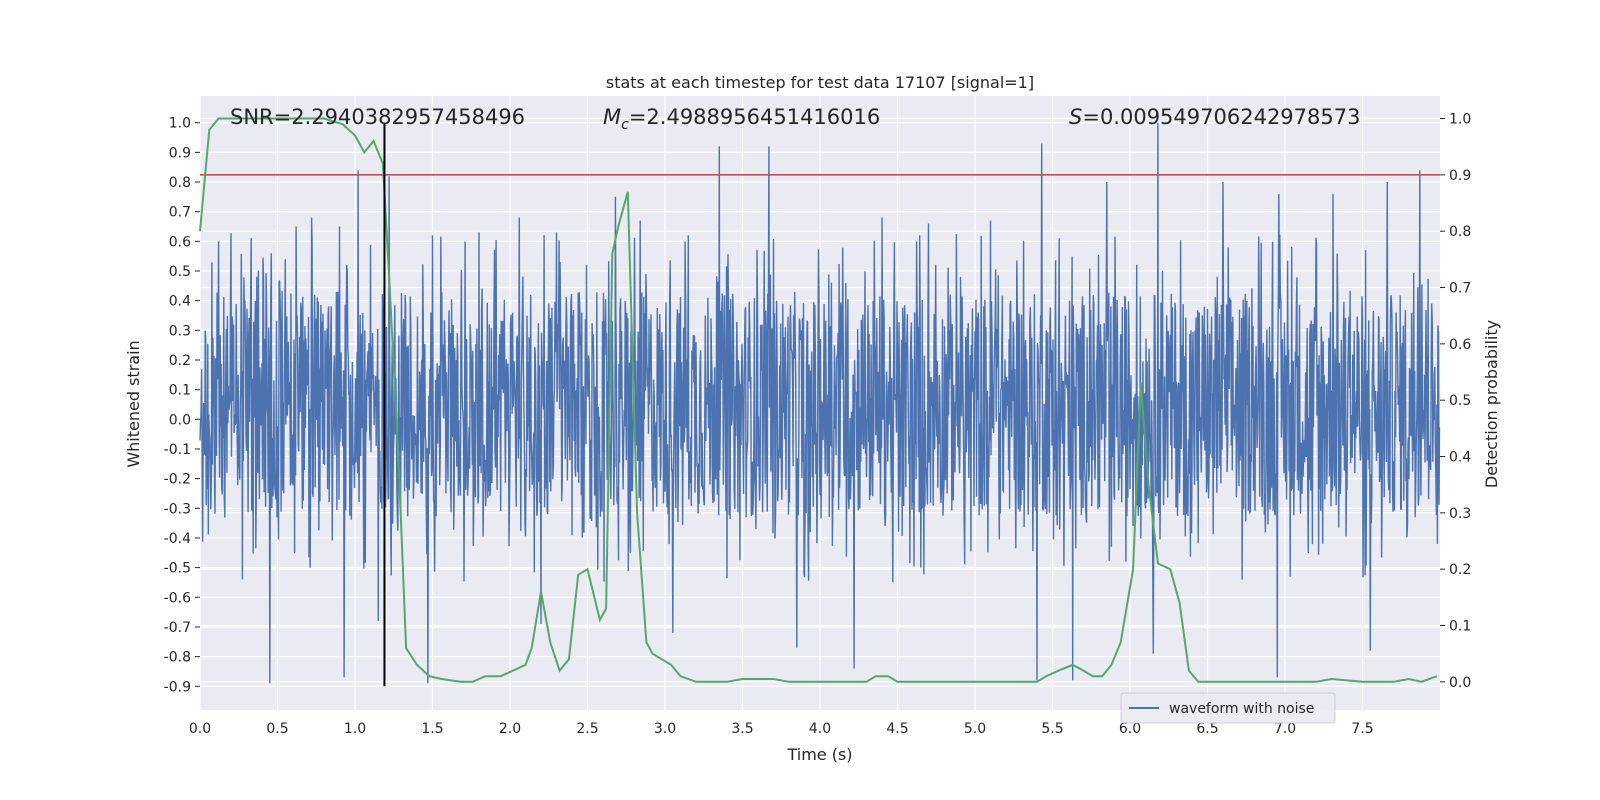 The image size is (1600, 800). I want to click on y-tick-label: 0.0, so click(180, 420).